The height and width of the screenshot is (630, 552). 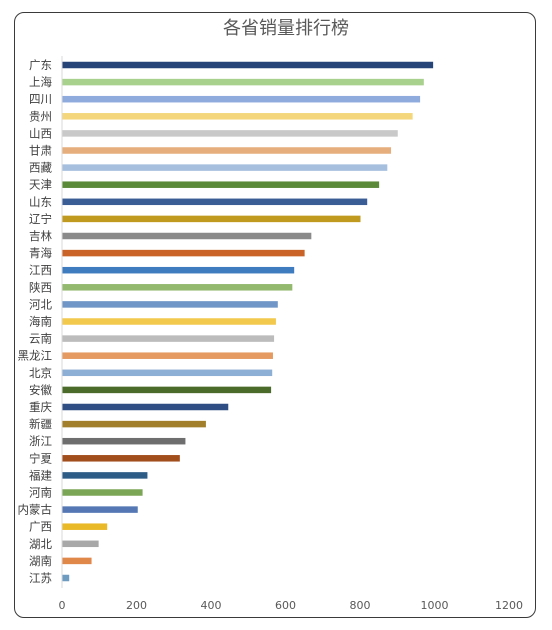 What do you see at coordinates (169, 321) in the screenshot?
I see `bar-海南` at bounding box center [169, 321].